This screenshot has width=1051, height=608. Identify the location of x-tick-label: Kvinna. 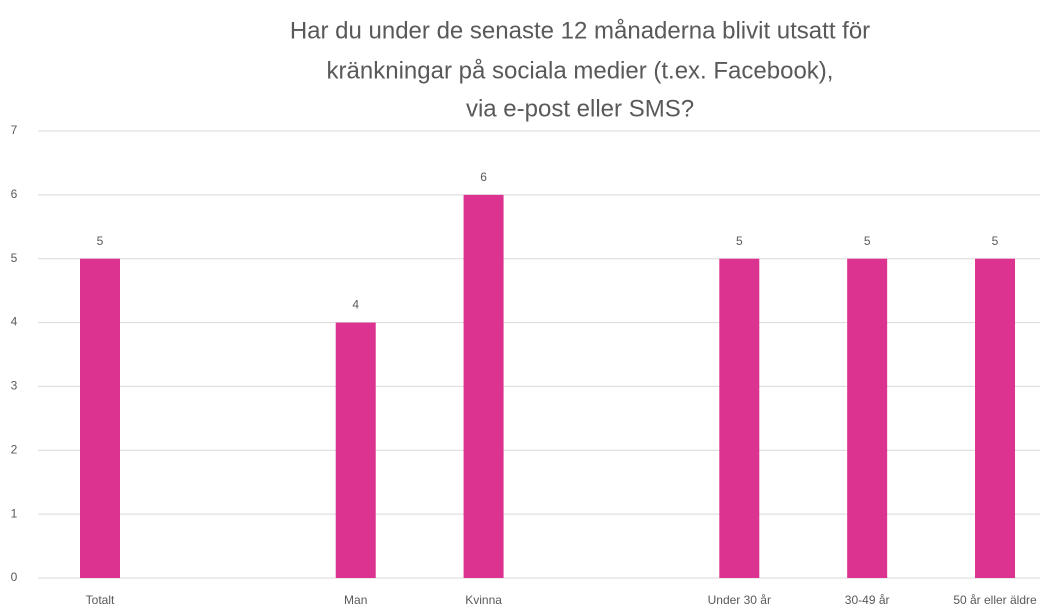
(483, 600).